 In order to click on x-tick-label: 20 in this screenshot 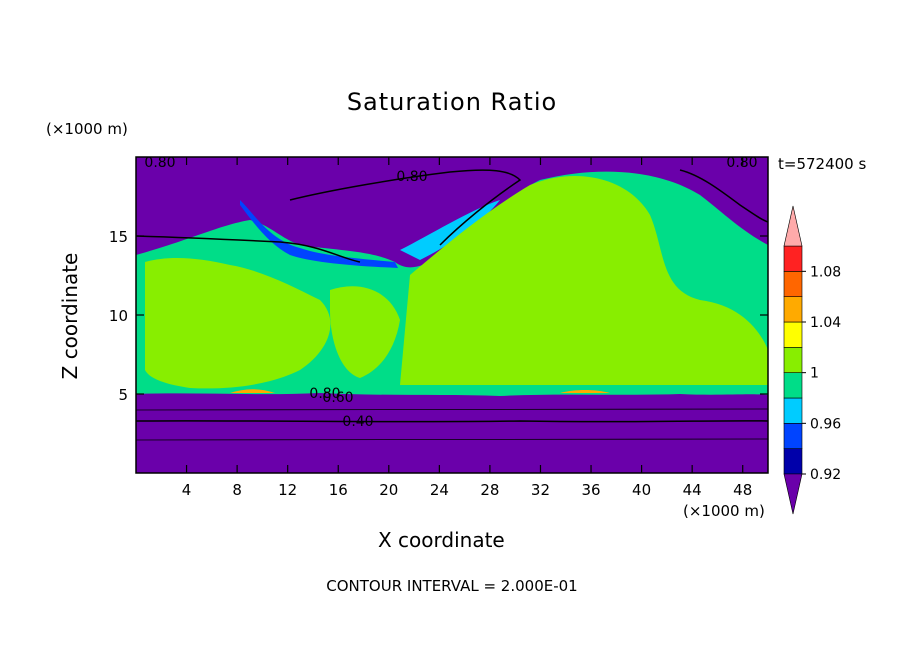, I will do `click(388, 490)`.